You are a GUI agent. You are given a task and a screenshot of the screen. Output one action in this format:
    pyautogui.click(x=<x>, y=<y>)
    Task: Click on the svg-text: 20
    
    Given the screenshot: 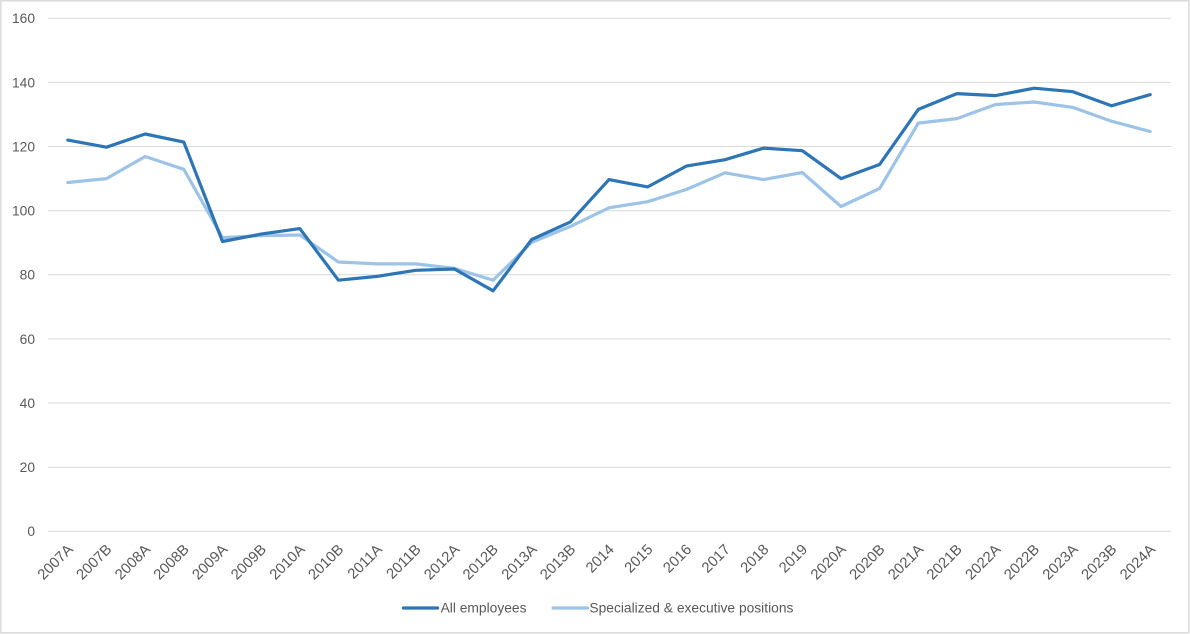 What is the action you would take?
    pyautogui.click(x=28, y=467)
    